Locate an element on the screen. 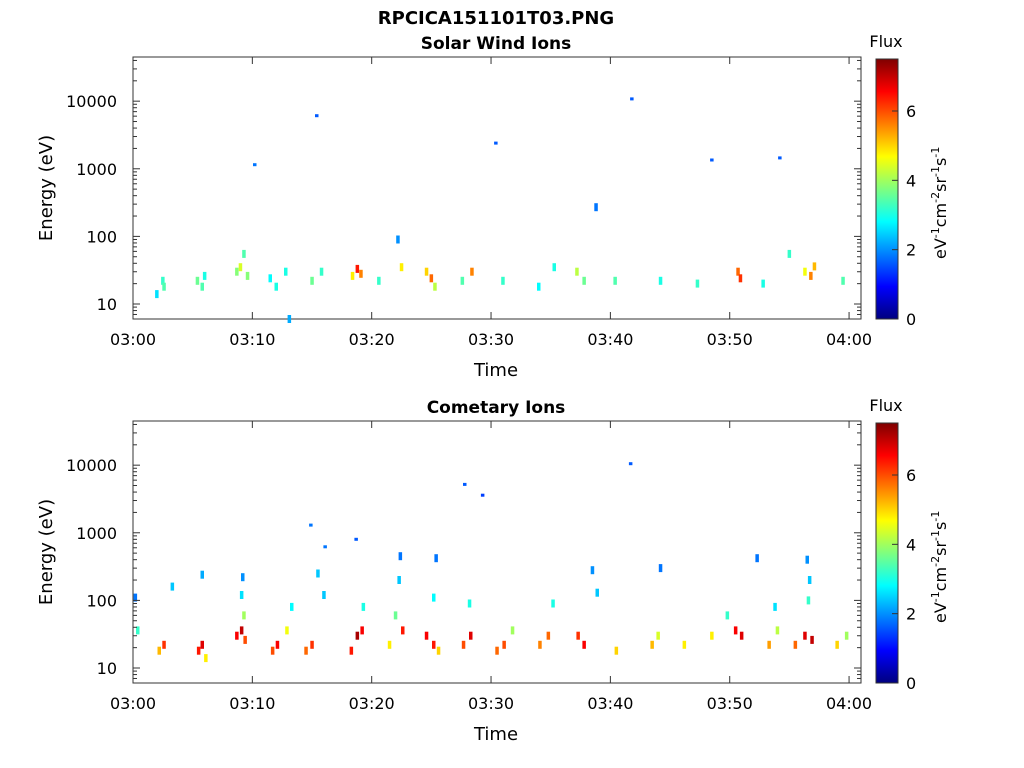  solar-wind-colorbar-label: Flux is located at coordinates (885, 41).